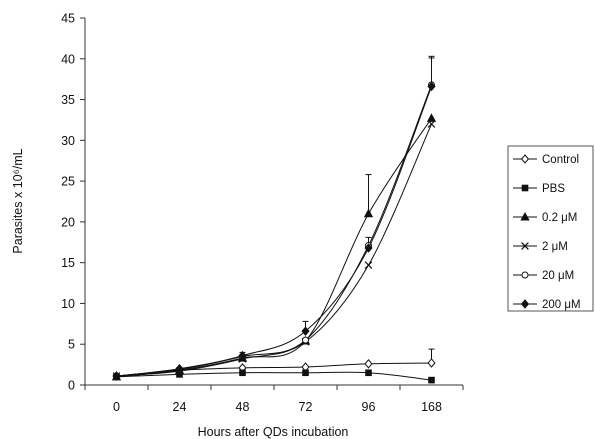  I want to click on legend-item: 200 μM, so click(547, 305).